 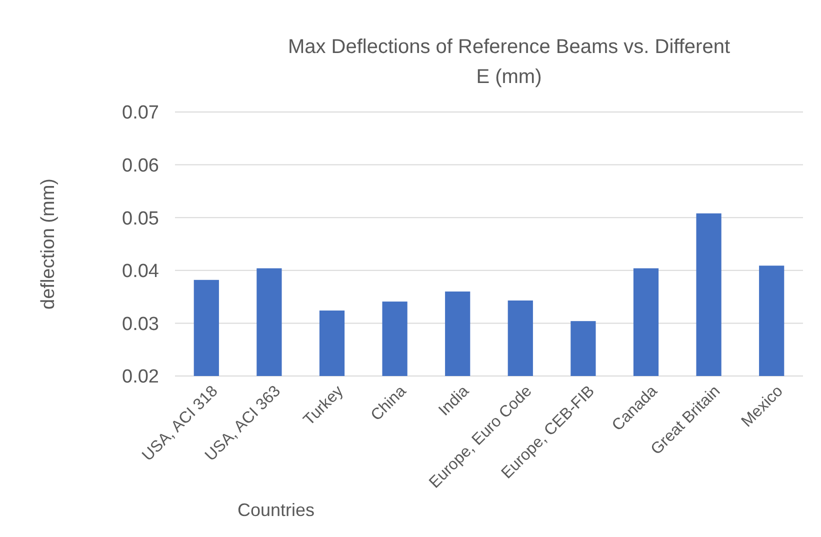 I want to click on x-axis-title: Countries, so click(x=276, y=510).